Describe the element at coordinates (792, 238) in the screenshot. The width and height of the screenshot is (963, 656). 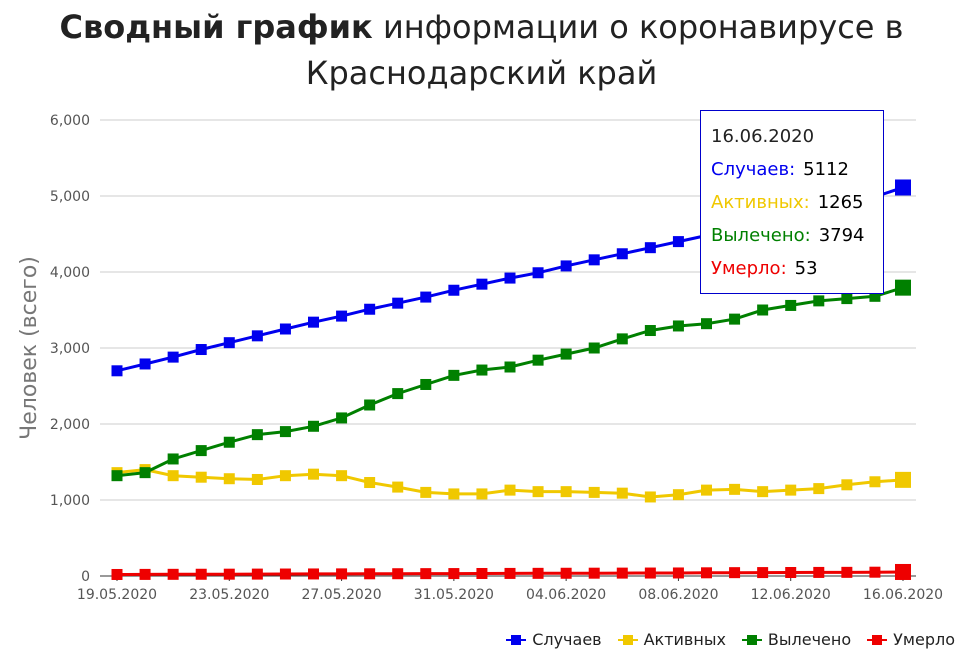
I see `tooltip-row-recovered: Вылечено: 3794` at that location.